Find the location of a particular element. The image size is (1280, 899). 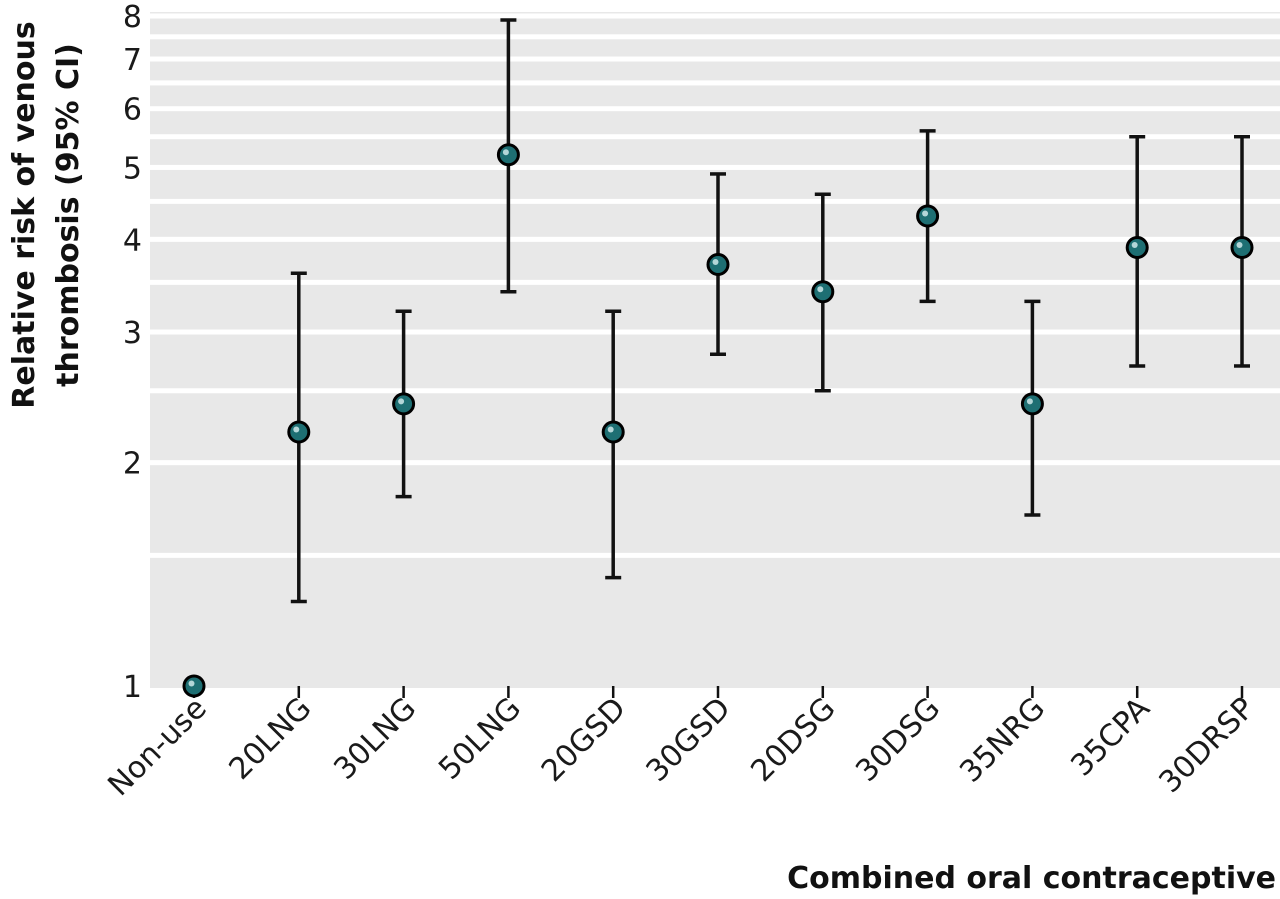

x-tick-label: 35NRG is located at coordinates (1002, 740).